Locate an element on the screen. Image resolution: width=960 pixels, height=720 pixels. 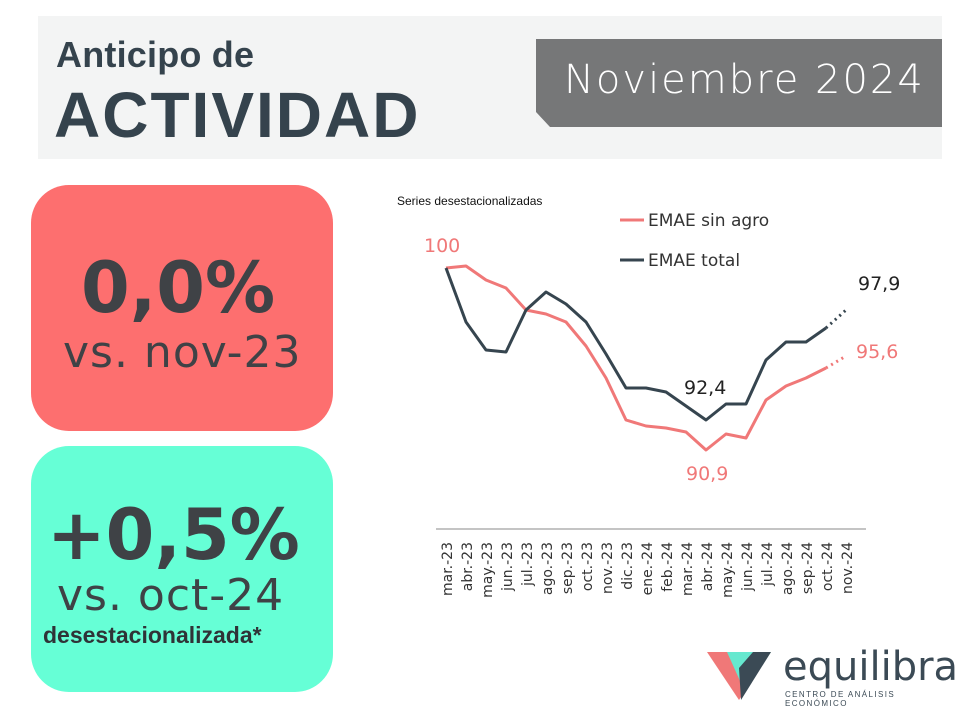
data-label: 90,9 is located at coordinates (707, 474).